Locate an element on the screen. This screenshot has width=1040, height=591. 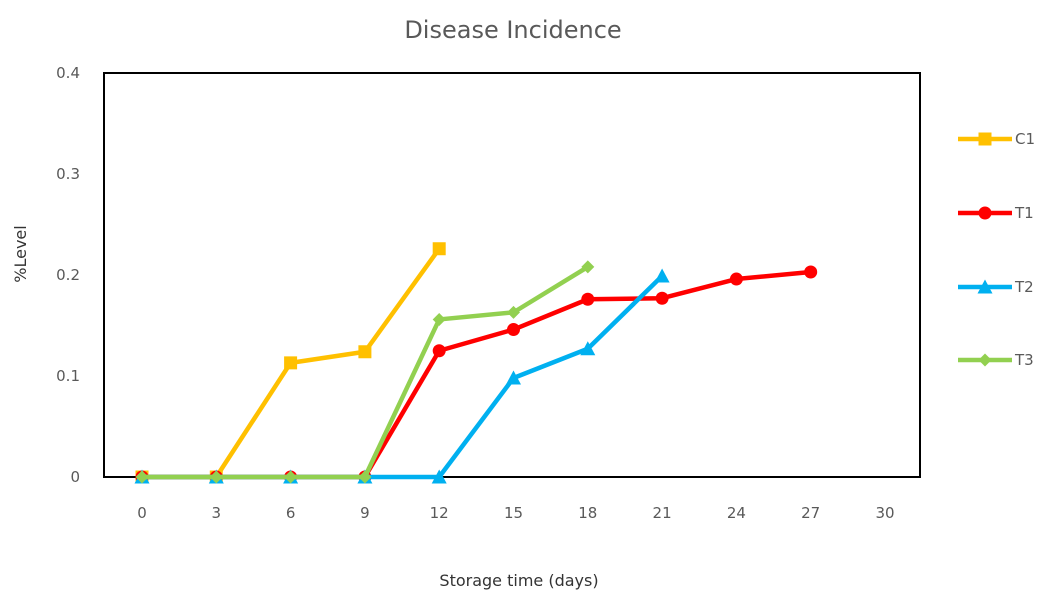
y-tick-label: 0.1 is located at coordinates (68, 376).